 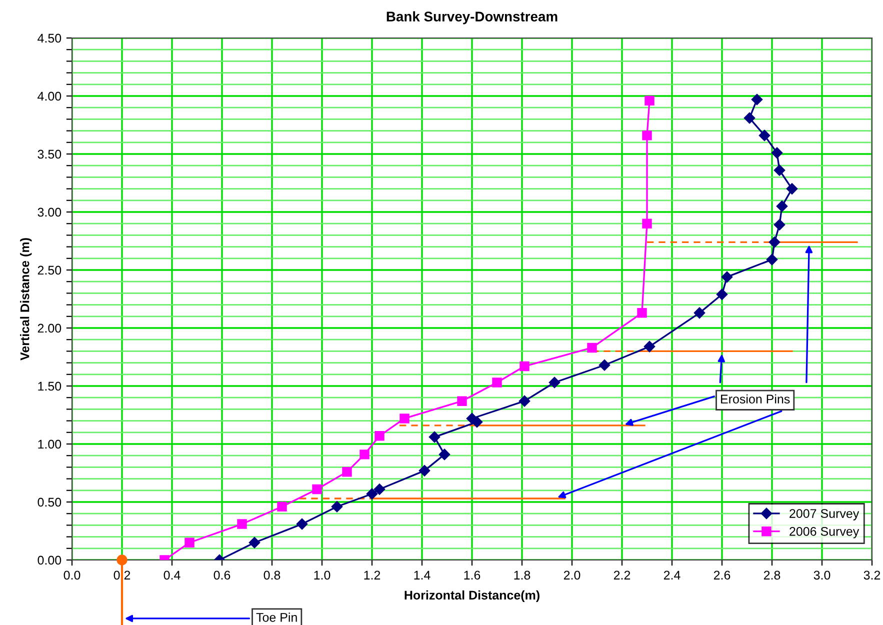 I want to click on x-tick-label: 0.6, so click(x=222, y=575).